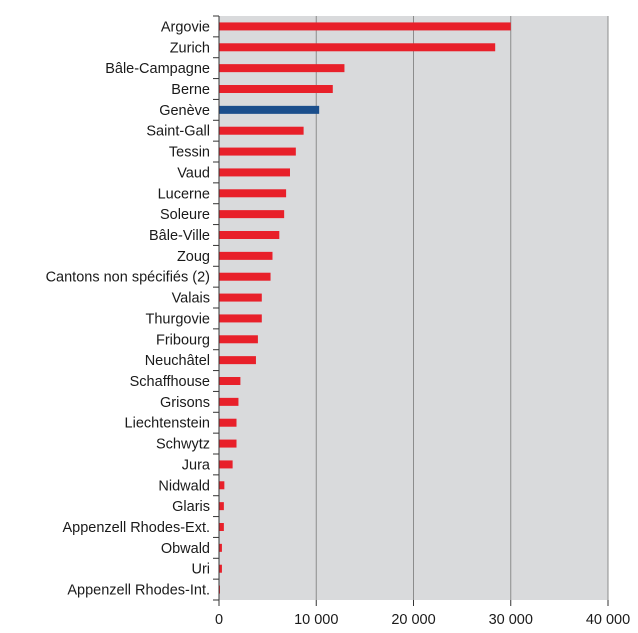 The height and width of the screenshot is (633, 638). What do you see at coordinates (185, 403) in the screenshot?
I see `category-label: Grisons` at bounding box center [185, 403].